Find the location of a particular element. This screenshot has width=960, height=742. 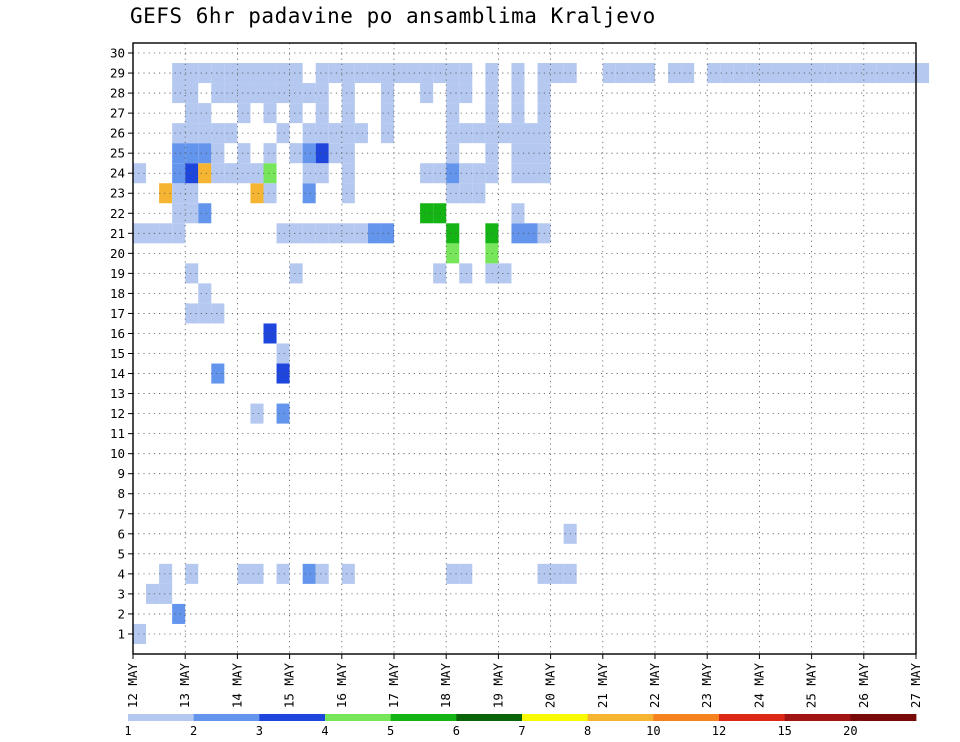

x-tick-label: 23 MAY is located at coordinates (706, 686).